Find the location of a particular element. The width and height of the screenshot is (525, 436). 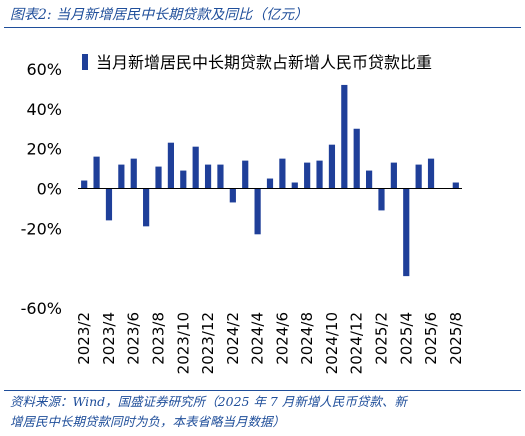

legend: 当月新增居民中长期贷款占新增人民币贷款比重 is located at coordinates (257, 62).